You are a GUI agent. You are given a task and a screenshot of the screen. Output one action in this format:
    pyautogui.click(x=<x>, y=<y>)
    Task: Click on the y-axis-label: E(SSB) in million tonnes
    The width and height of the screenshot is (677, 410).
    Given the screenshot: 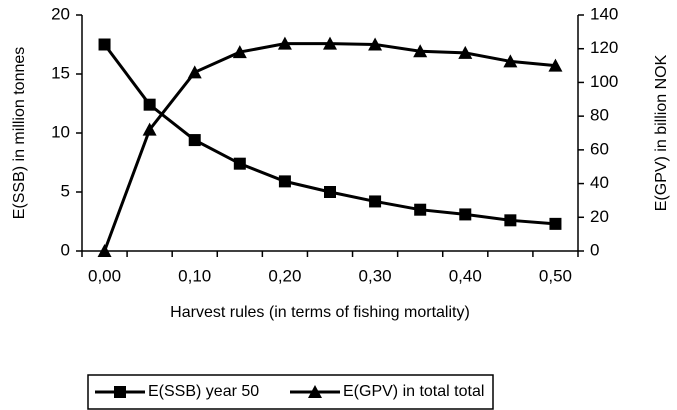 What is the action you would take?
    pyautogui.click(x=19, y=133)
    